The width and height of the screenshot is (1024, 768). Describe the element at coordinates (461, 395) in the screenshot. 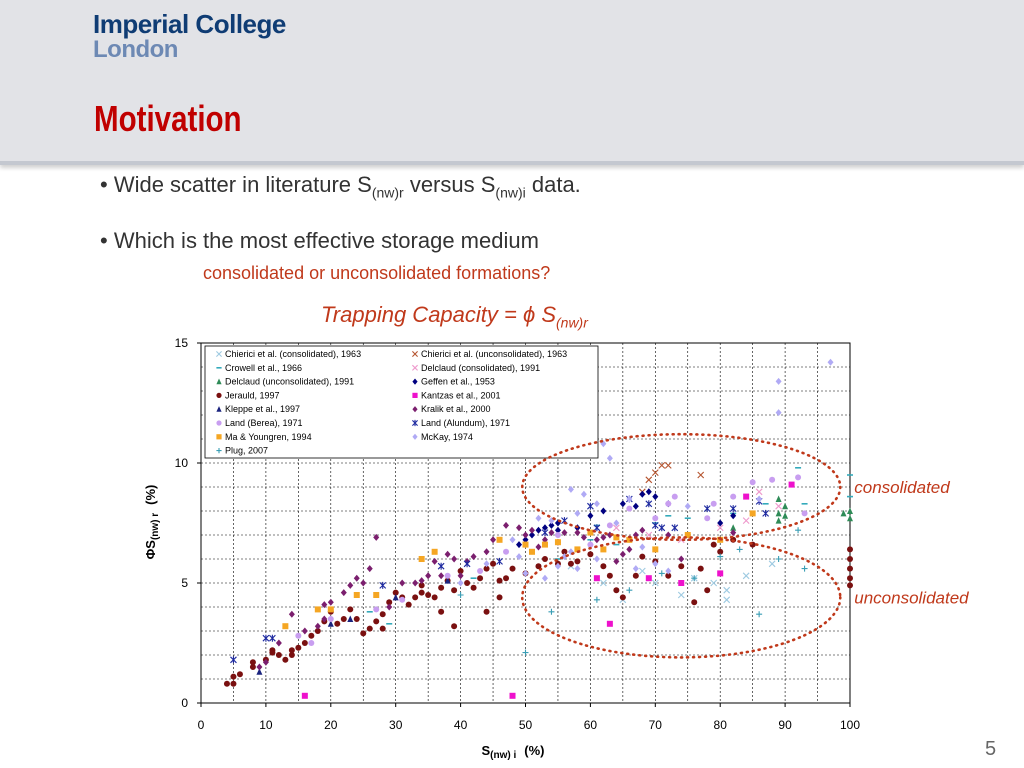

I see `legend-label: Kantzas et al., 2001` at that location.